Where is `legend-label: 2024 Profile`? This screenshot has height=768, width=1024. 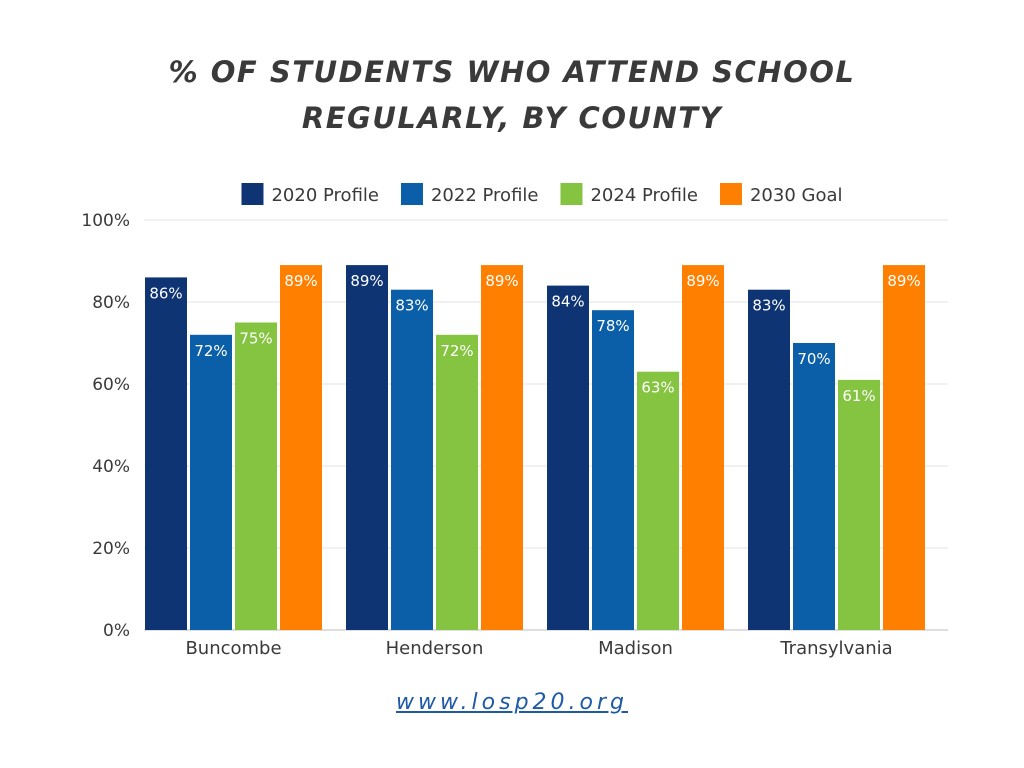 legend-label: 2024 Profile is located at coordinates (644, 195).